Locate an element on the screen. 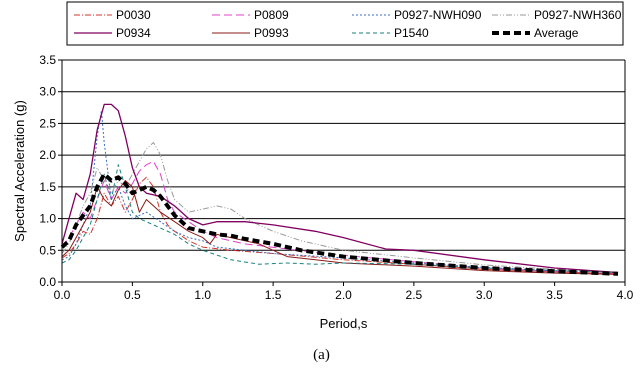 This screenshot has height=379, width=643. legend-label-p0927-nwh360: P0927-NWH360 is located at coordinates (578, 15).